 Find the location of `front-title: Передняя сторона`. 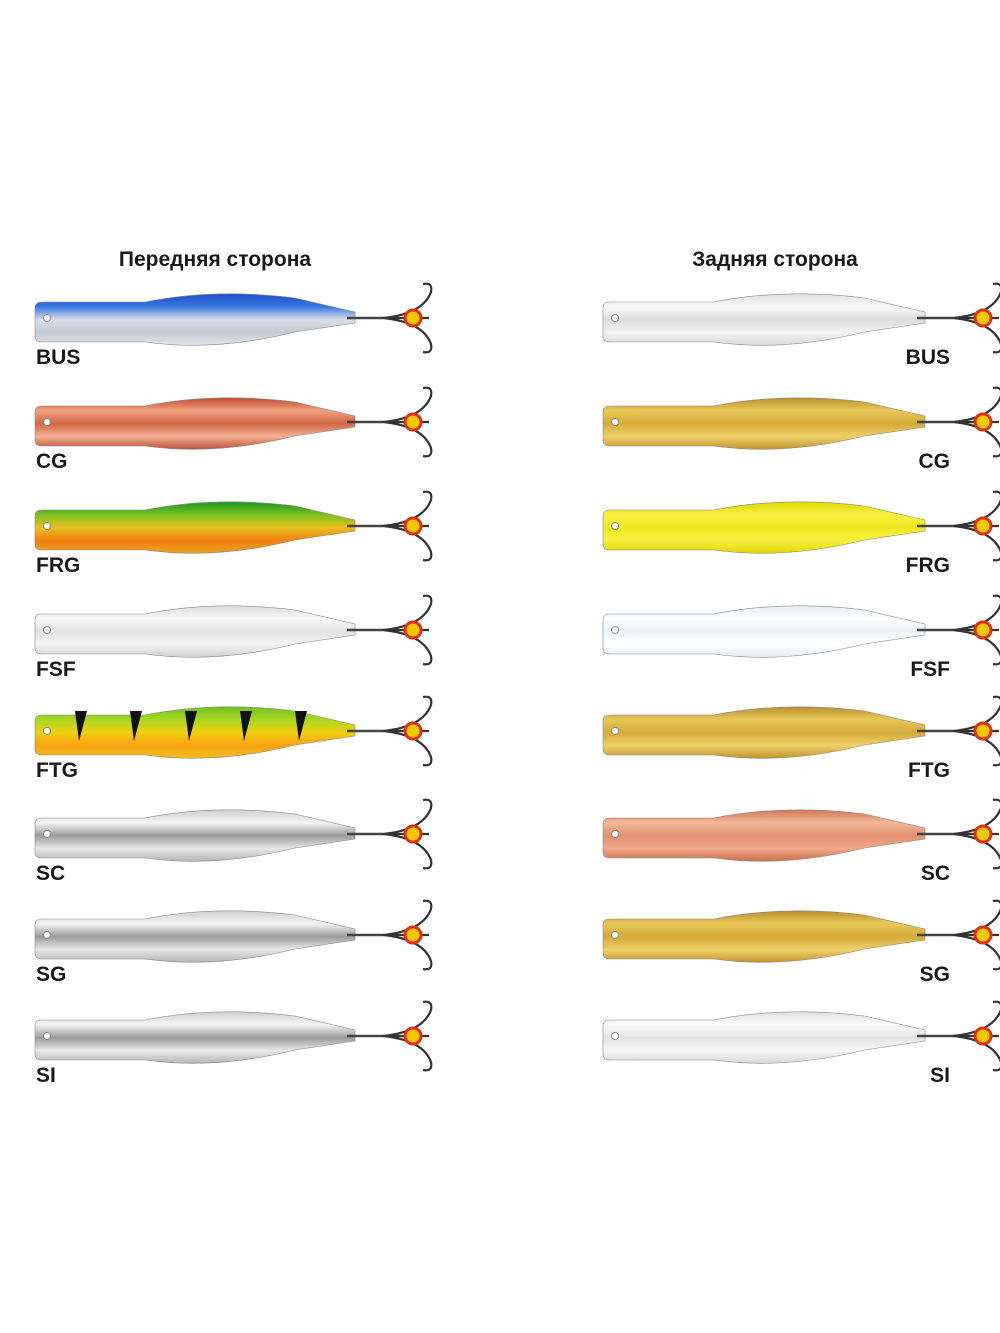

front-title: Передняя сторона is located at coordinates (215, 259).